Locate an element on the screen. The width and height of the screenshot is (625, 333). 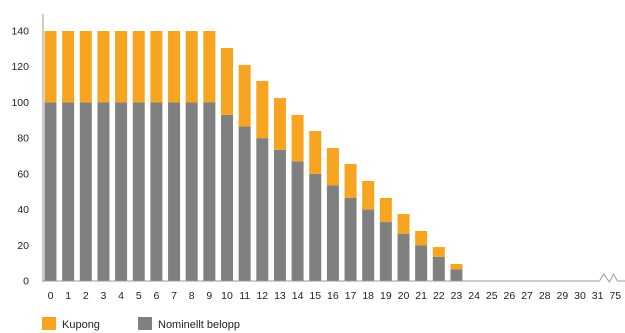
x-tick-label: 24 is located at coordinates (474, 296).